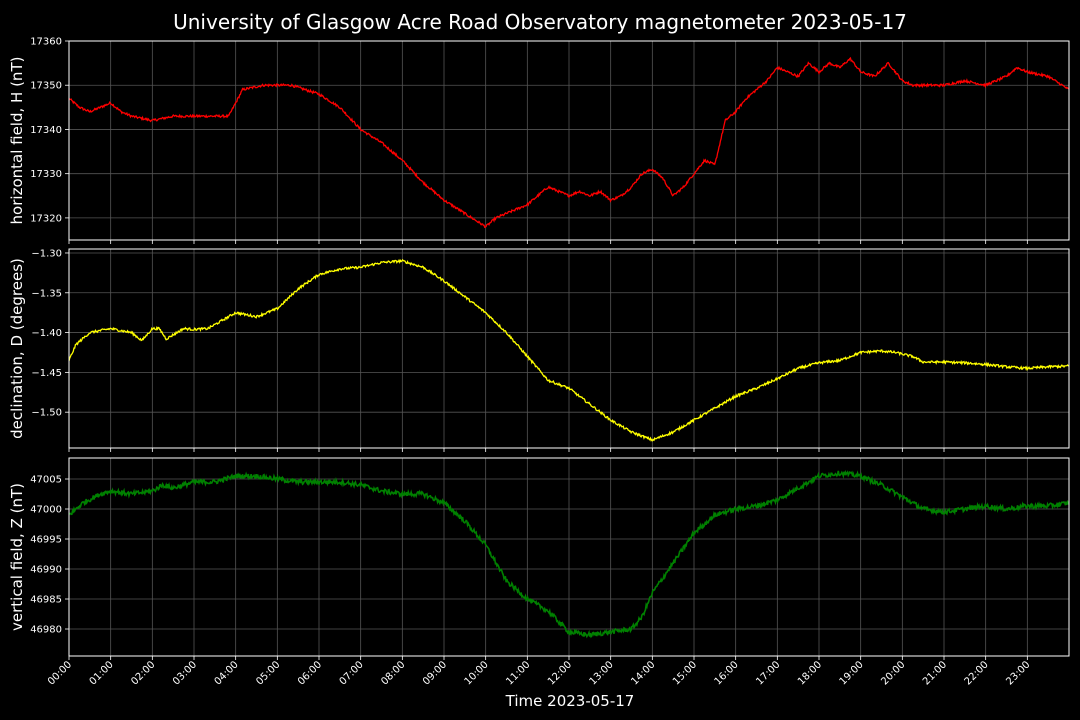 The image size is (1080, 720). Describe the element at coordinates (46, 510) in the screenshot. I see `y-tick-label: 47000` at that location.